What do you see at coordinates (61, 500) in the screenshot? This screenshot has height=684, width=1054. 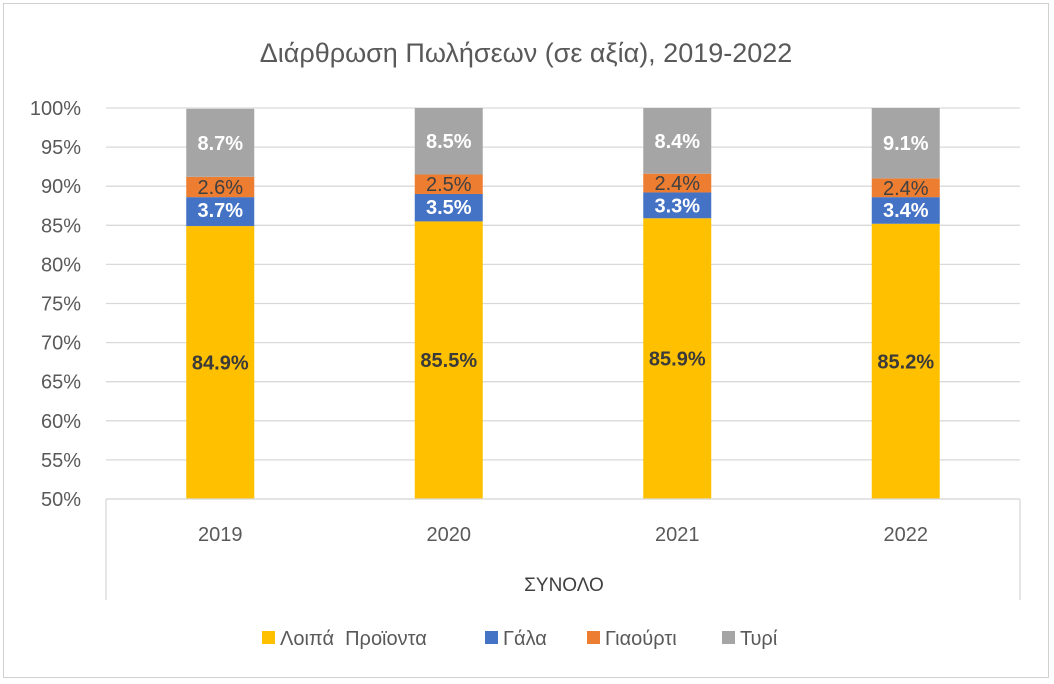 I see `y-tick-label: 50%` at bounding box center [61, 500].